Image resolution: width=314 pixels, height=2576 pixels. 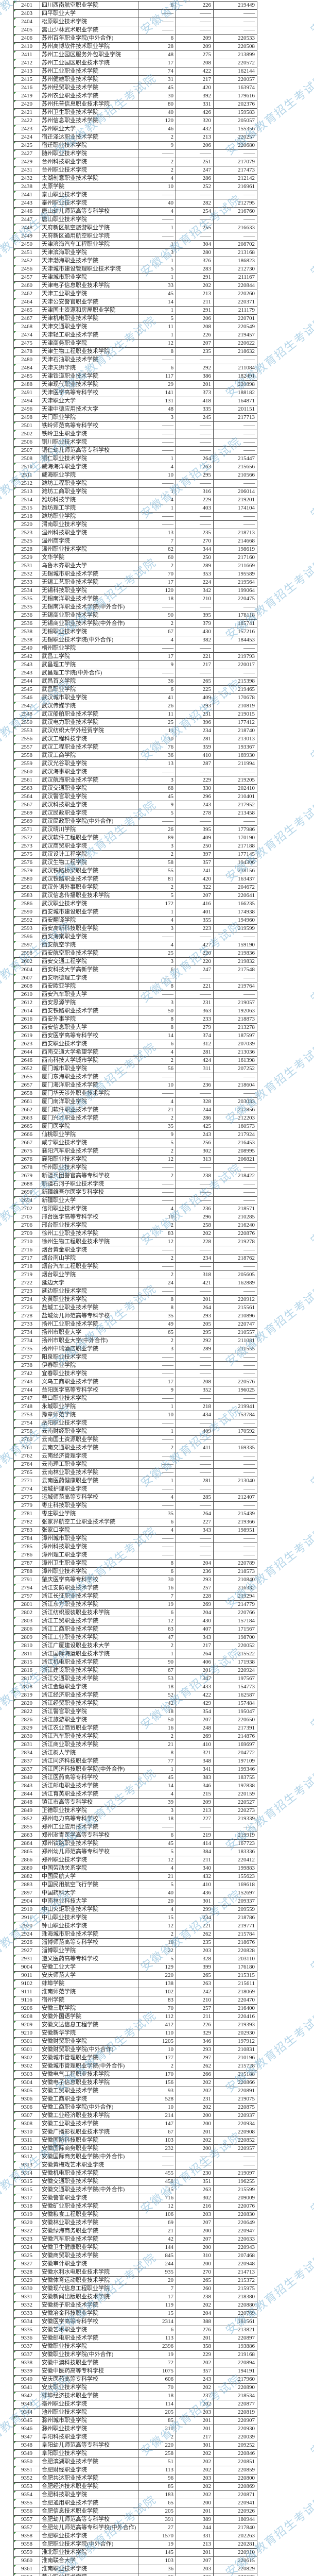 What do you see at coordinates (157, 549) in the screenshot?
I see `plan-count-cell: 62` at bounding box center [157, 549].